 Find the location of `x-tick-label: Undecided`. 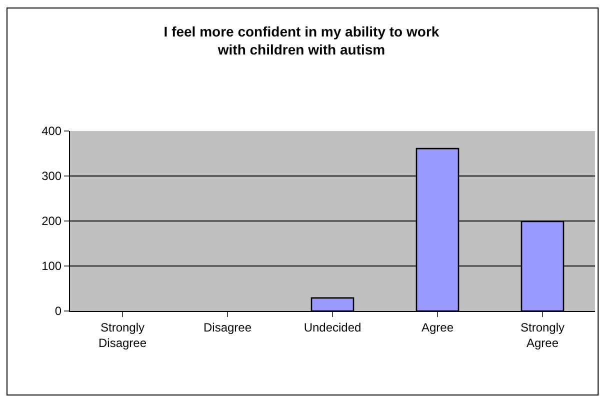

x-tick-label: Undecided is located at coordinates (333, 327).